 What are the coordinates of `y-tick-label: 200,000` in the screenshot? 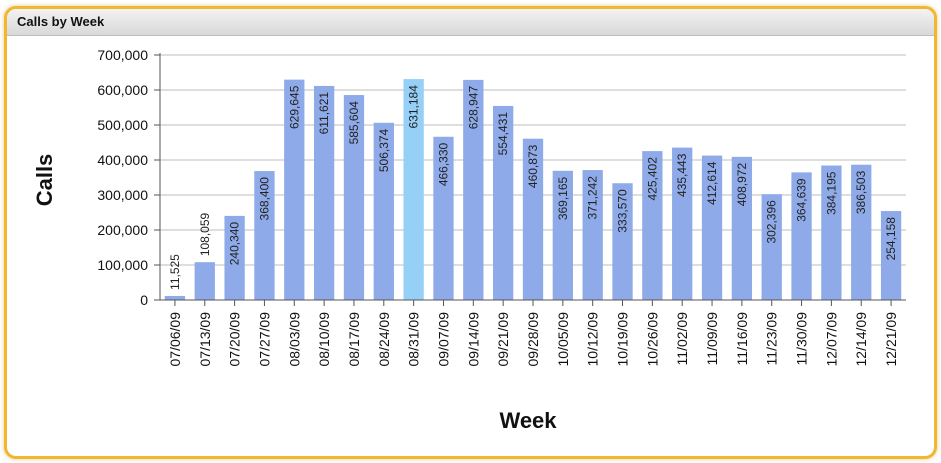 It's located at (122, 230).